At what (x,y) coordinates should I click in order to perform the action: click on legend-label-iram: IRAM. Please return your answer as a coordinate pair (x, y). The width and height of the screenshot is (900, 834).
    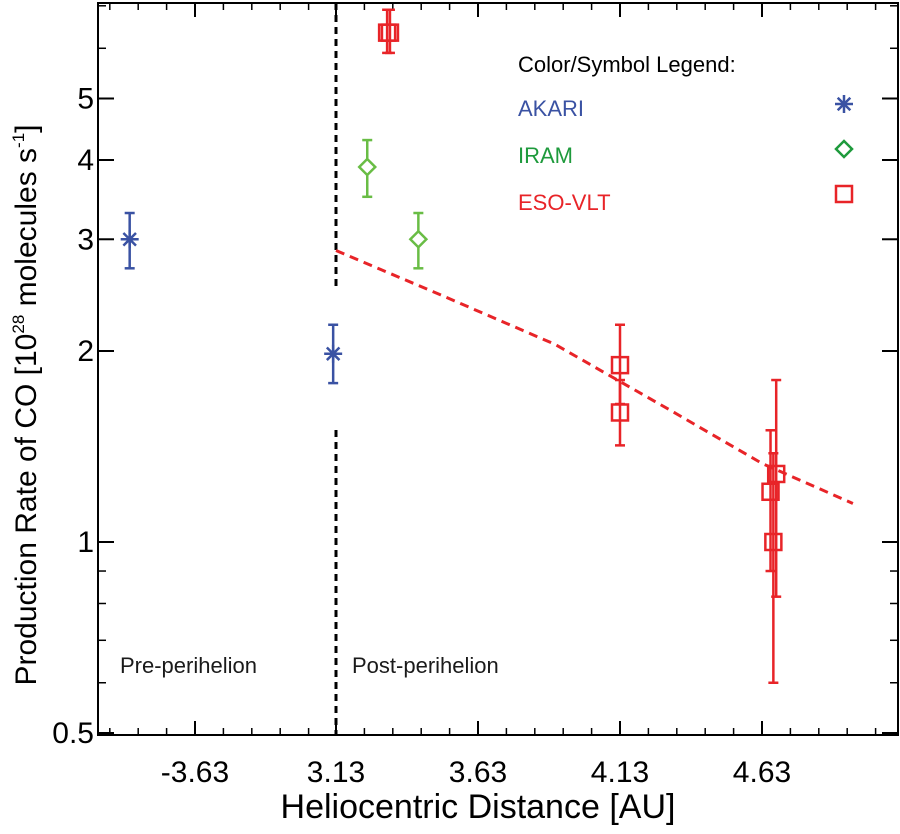
    Looking at the image, I should click on (545, 155).